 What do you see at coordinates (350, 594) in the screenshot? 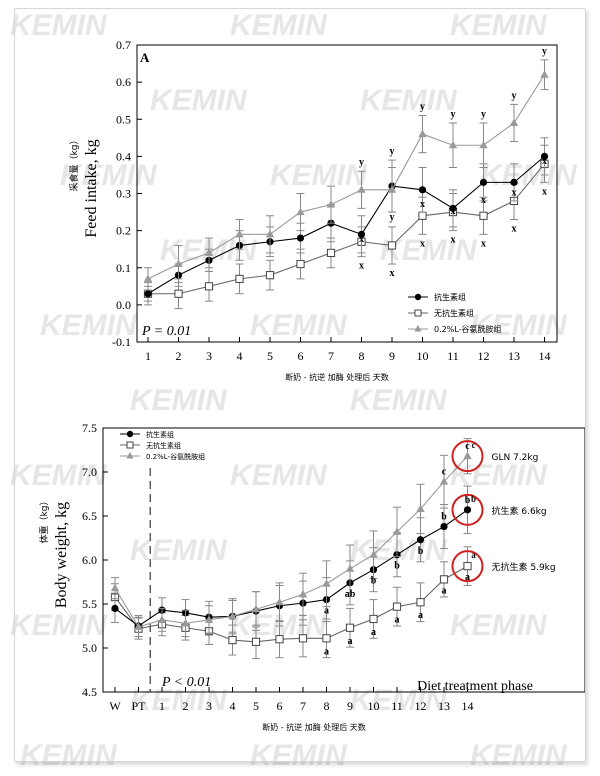
I see `significance-label: ab` at bounding box center [350, 594].